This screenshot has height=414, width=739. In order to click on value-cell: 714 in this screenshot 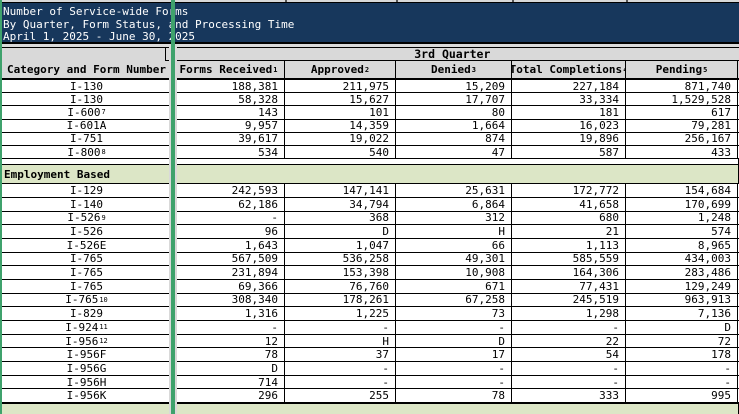, I will do `click(229, 382)`.